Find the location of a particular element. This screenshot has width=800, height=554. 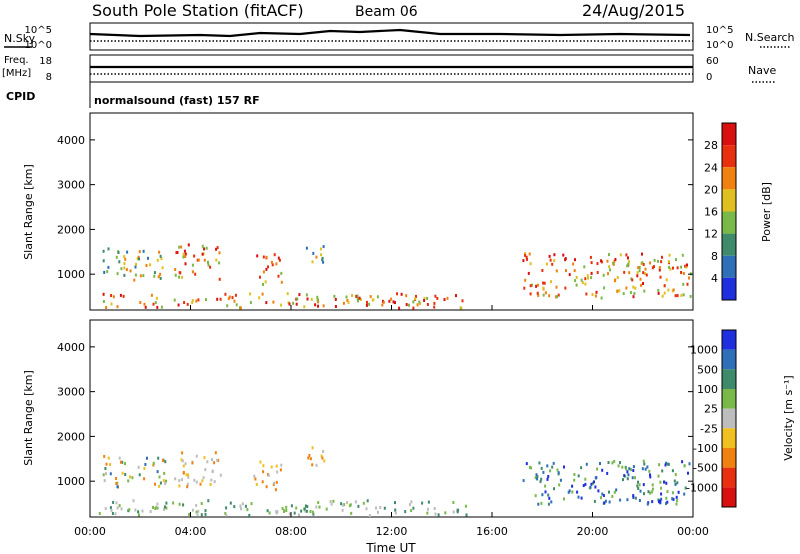

x-tick-label: 16:00 is located at coordinates (492, 531).